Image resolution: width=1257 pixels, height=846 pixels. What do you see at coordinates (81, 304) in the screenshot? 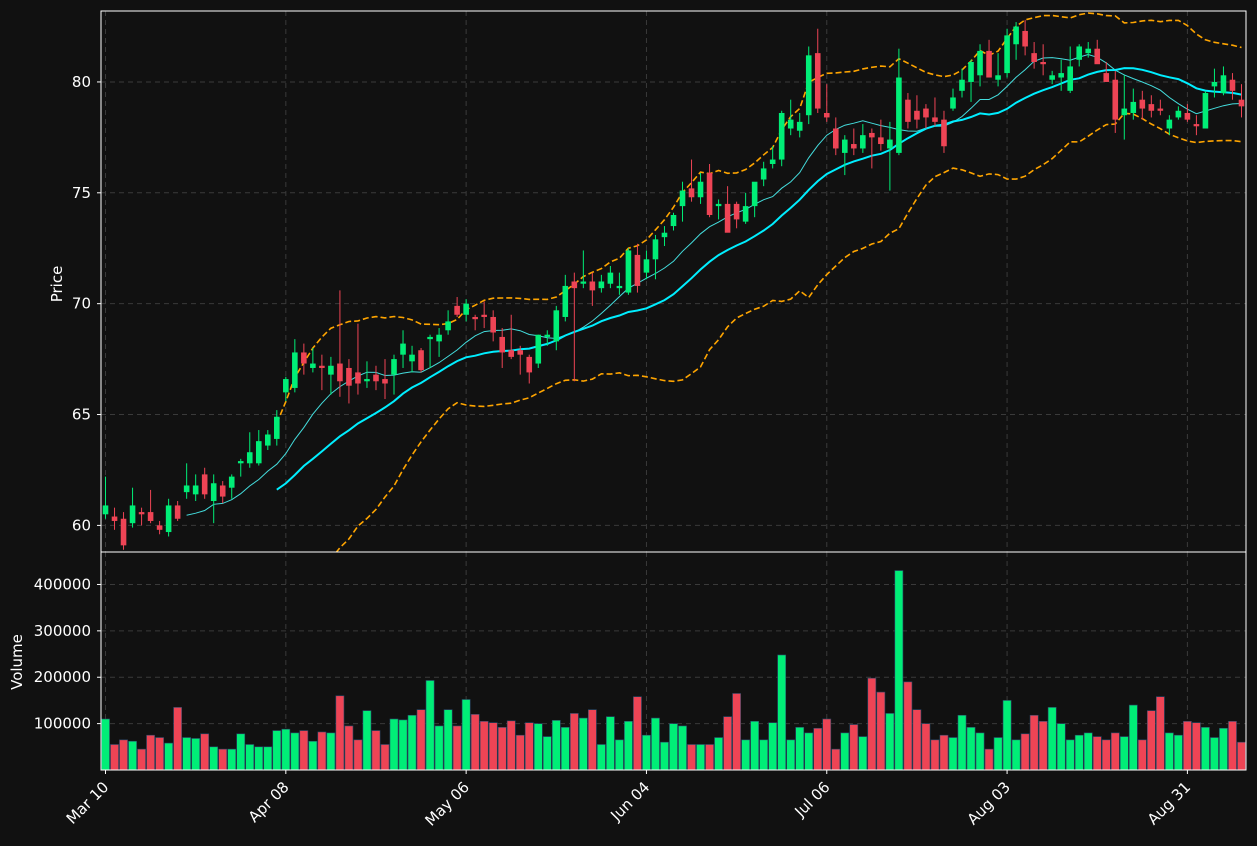
I see `price-tick-label: 70` at bounding box center [81, 304].